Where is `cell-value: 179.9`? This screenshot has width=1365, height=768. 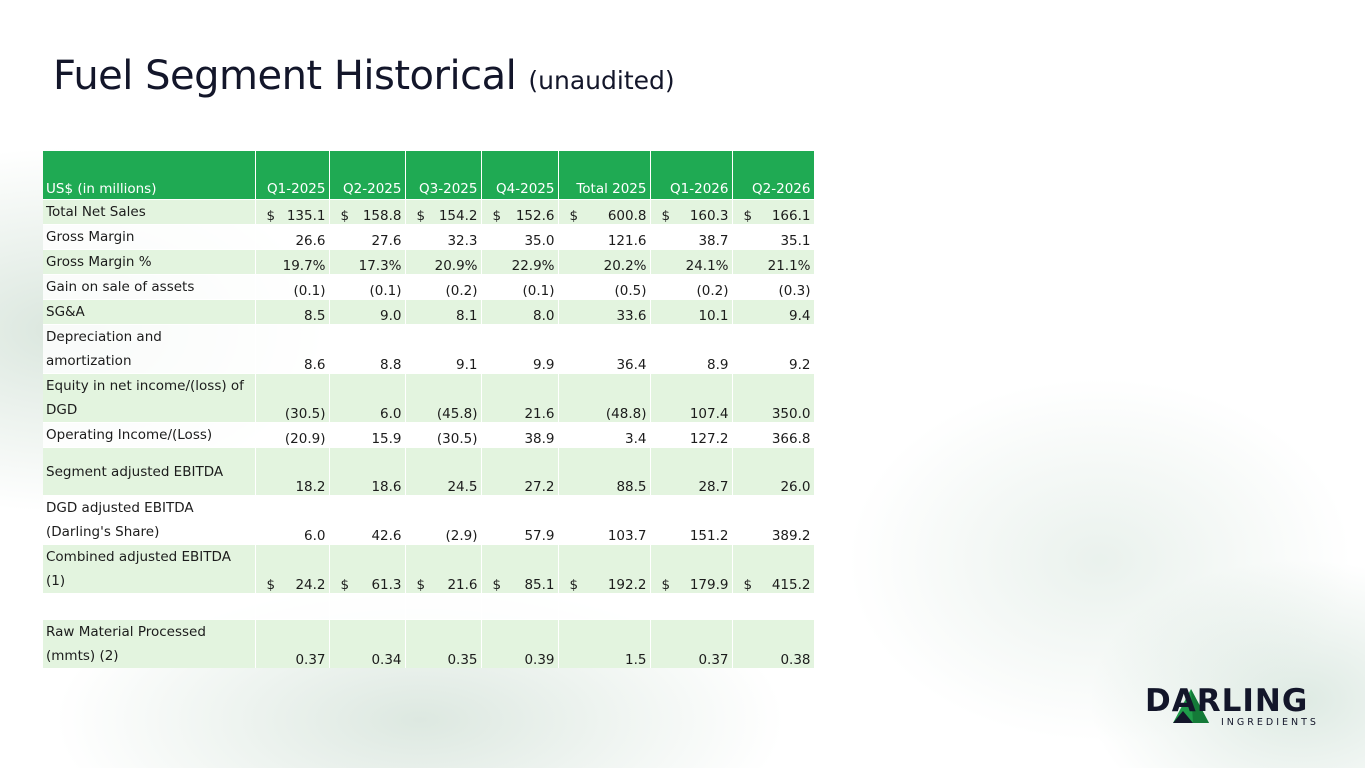
cell-value: 179.9 is located at coordinates (709, 585).